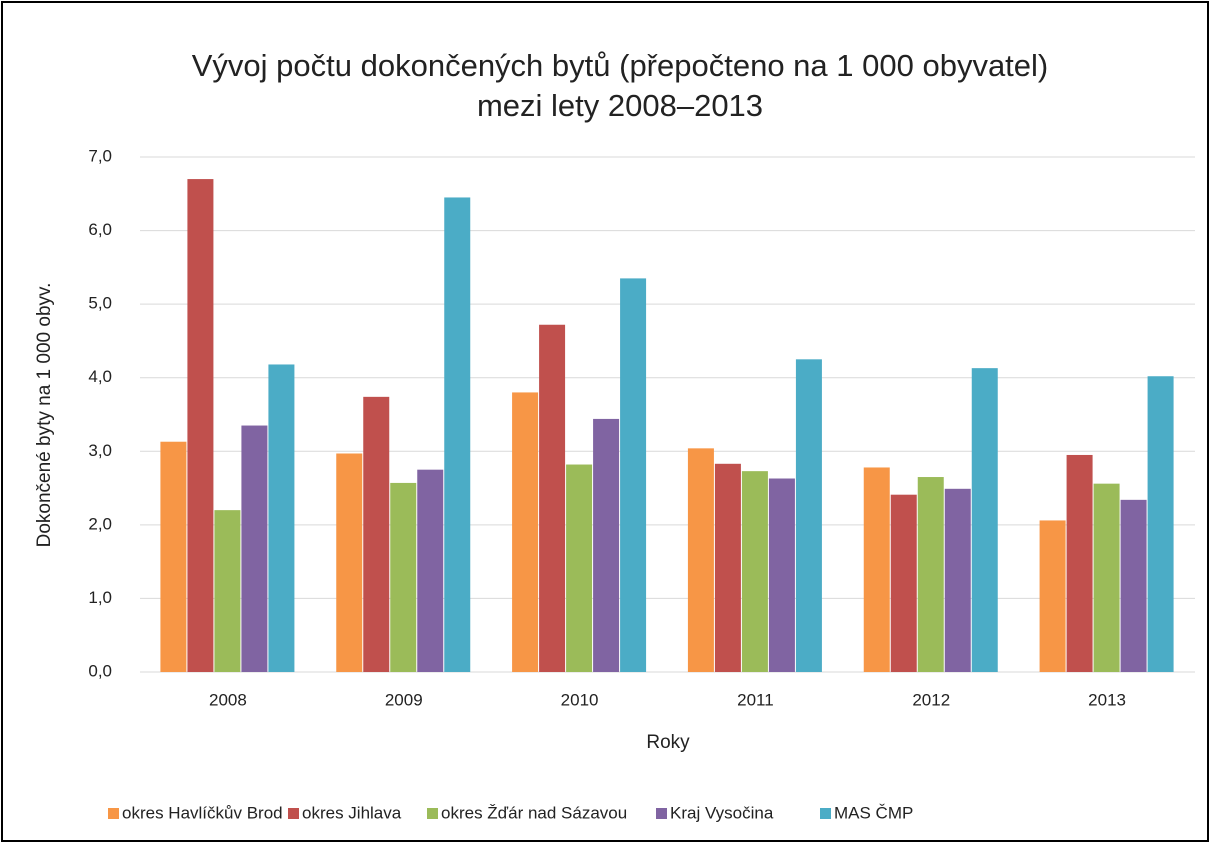 This screenshot has width=1211, height=843. What do you see at coordinates (100, 450) in the screenshot?
I see `y-tick-label: 3,0` at bounding box center [100, 450].